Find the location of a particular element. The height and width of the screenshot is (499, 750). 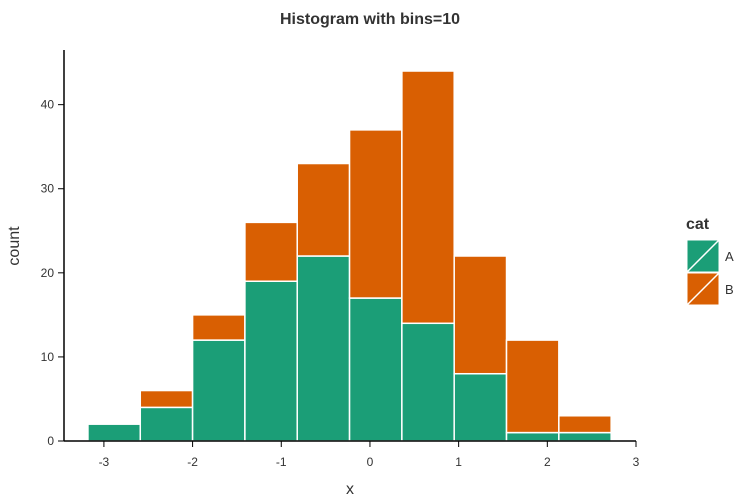

y-tick-label: 40 is located at coordinates (48, 105).